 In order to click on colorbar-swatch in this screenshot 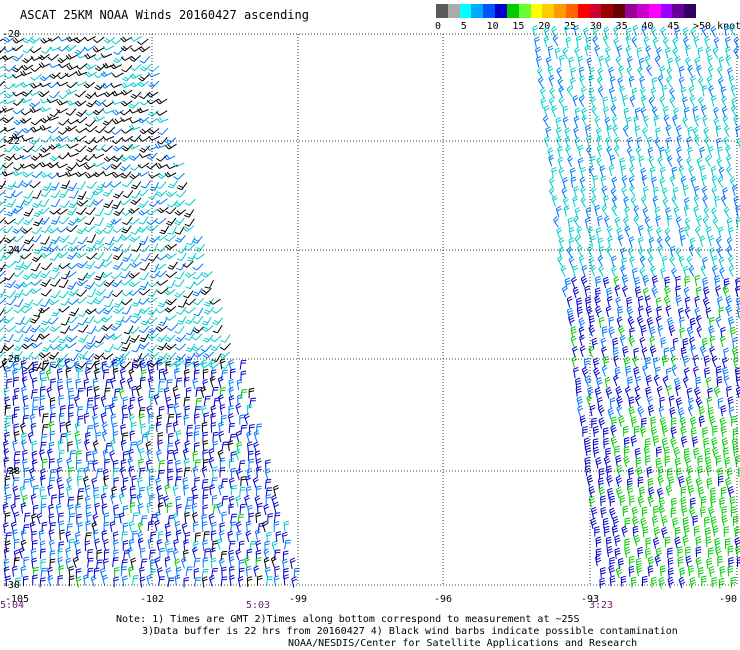, I will do `click(584, 11)`.